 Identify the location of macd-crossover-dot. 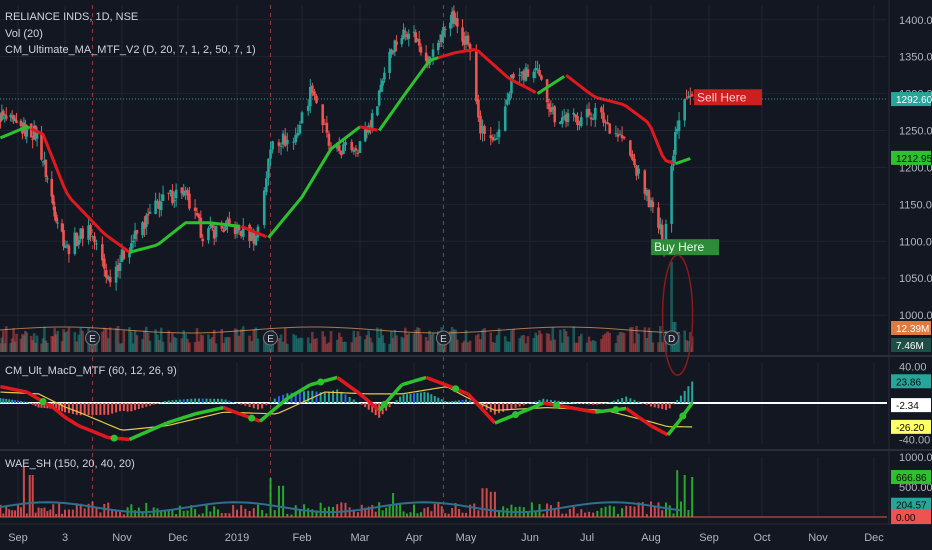
(43, 402).